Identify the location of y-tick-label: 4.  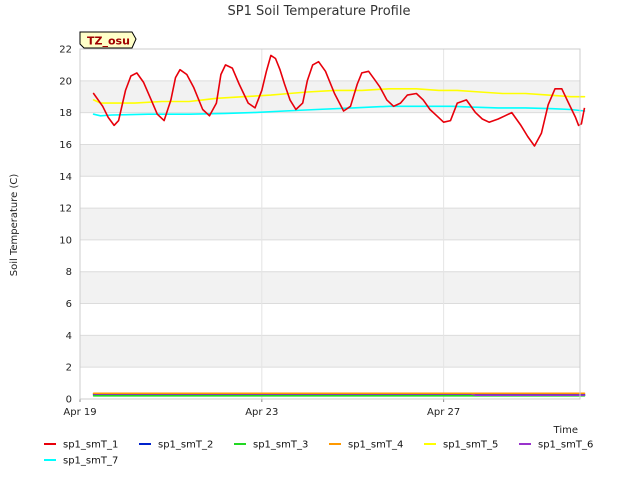
(69, 336).